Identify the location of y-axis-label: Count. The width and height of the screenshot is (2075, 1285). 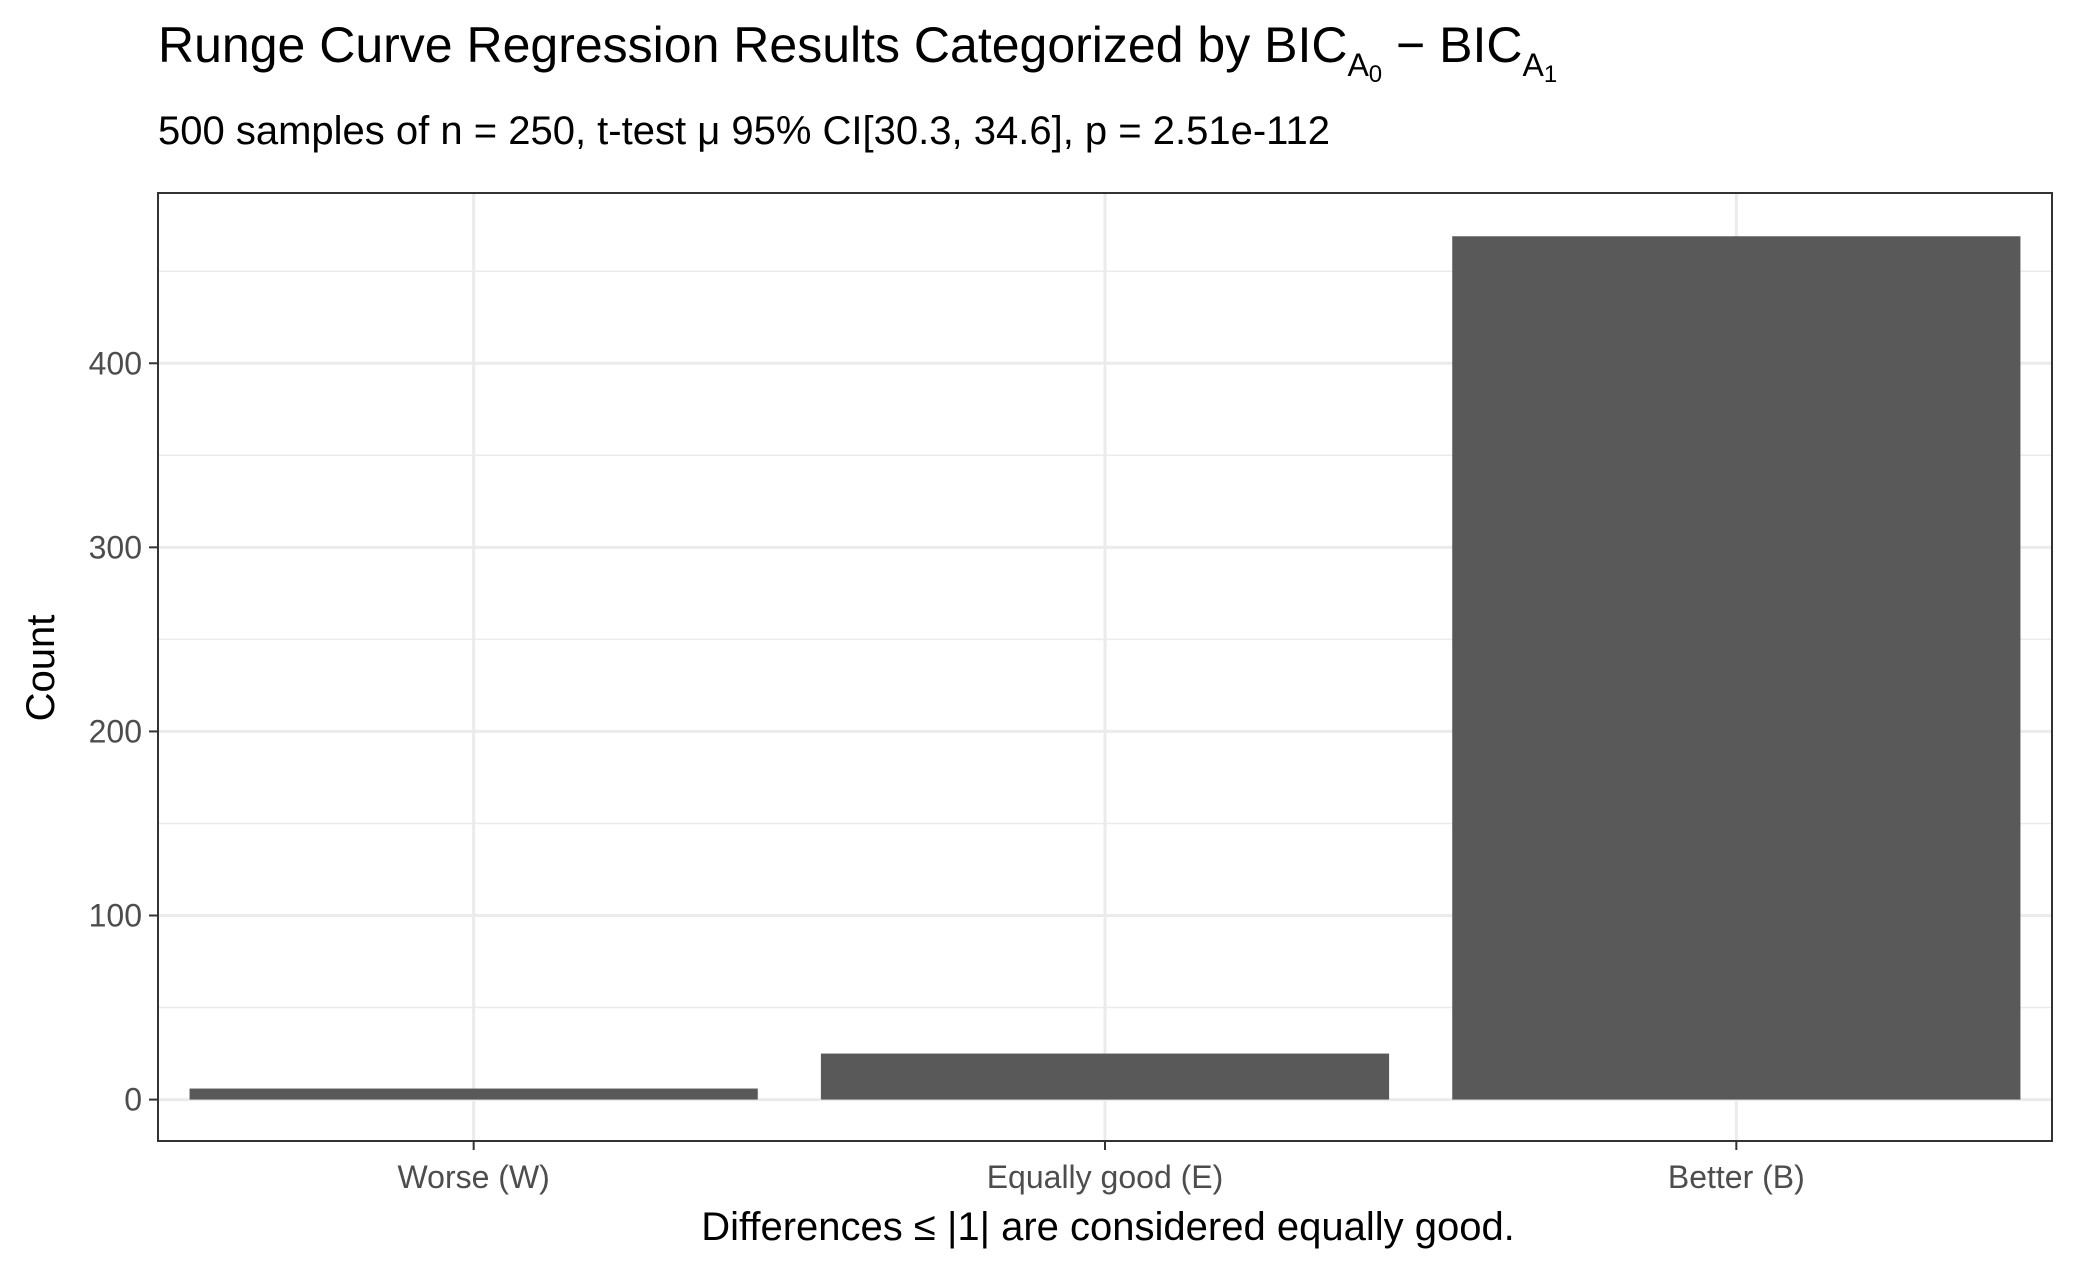
(41, 668).